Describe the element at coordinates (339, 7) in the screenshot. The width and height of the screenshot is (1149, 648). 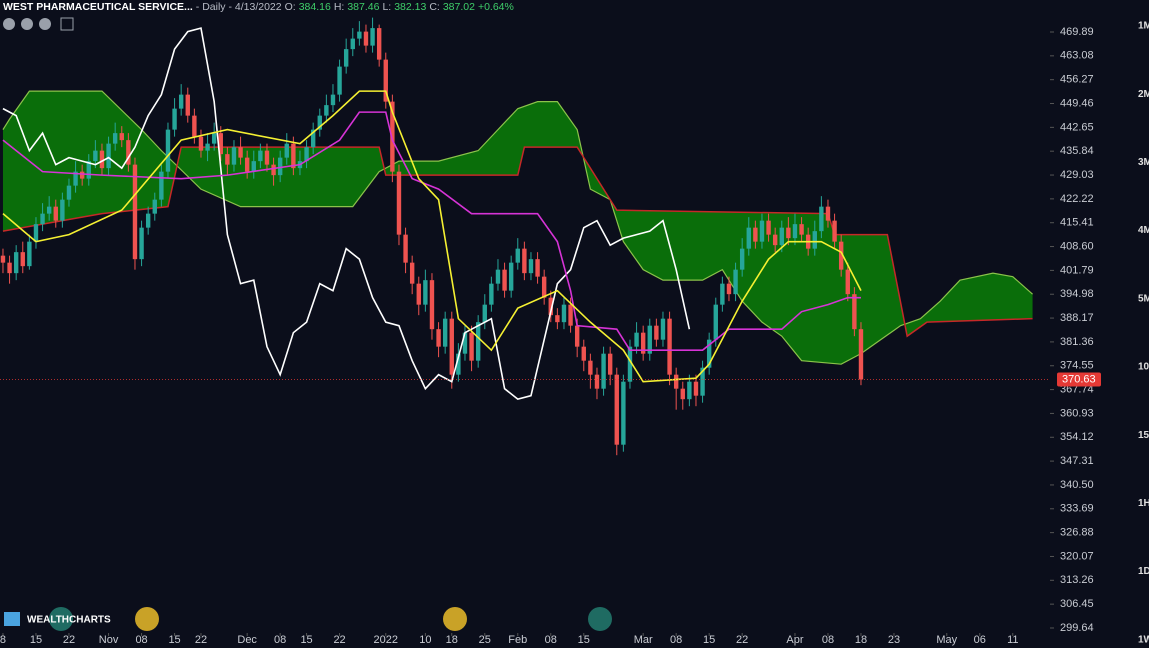
I see `ohlc-label: H:` at that location.